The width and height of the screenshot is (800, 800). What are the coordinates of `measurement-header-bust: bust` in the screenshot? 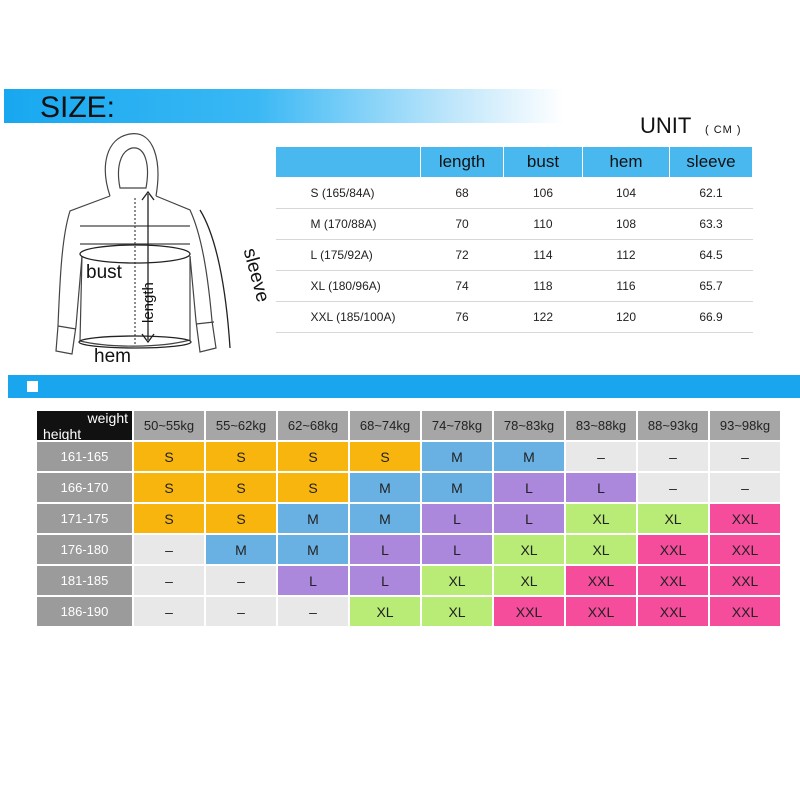 It's located at (543, 162).